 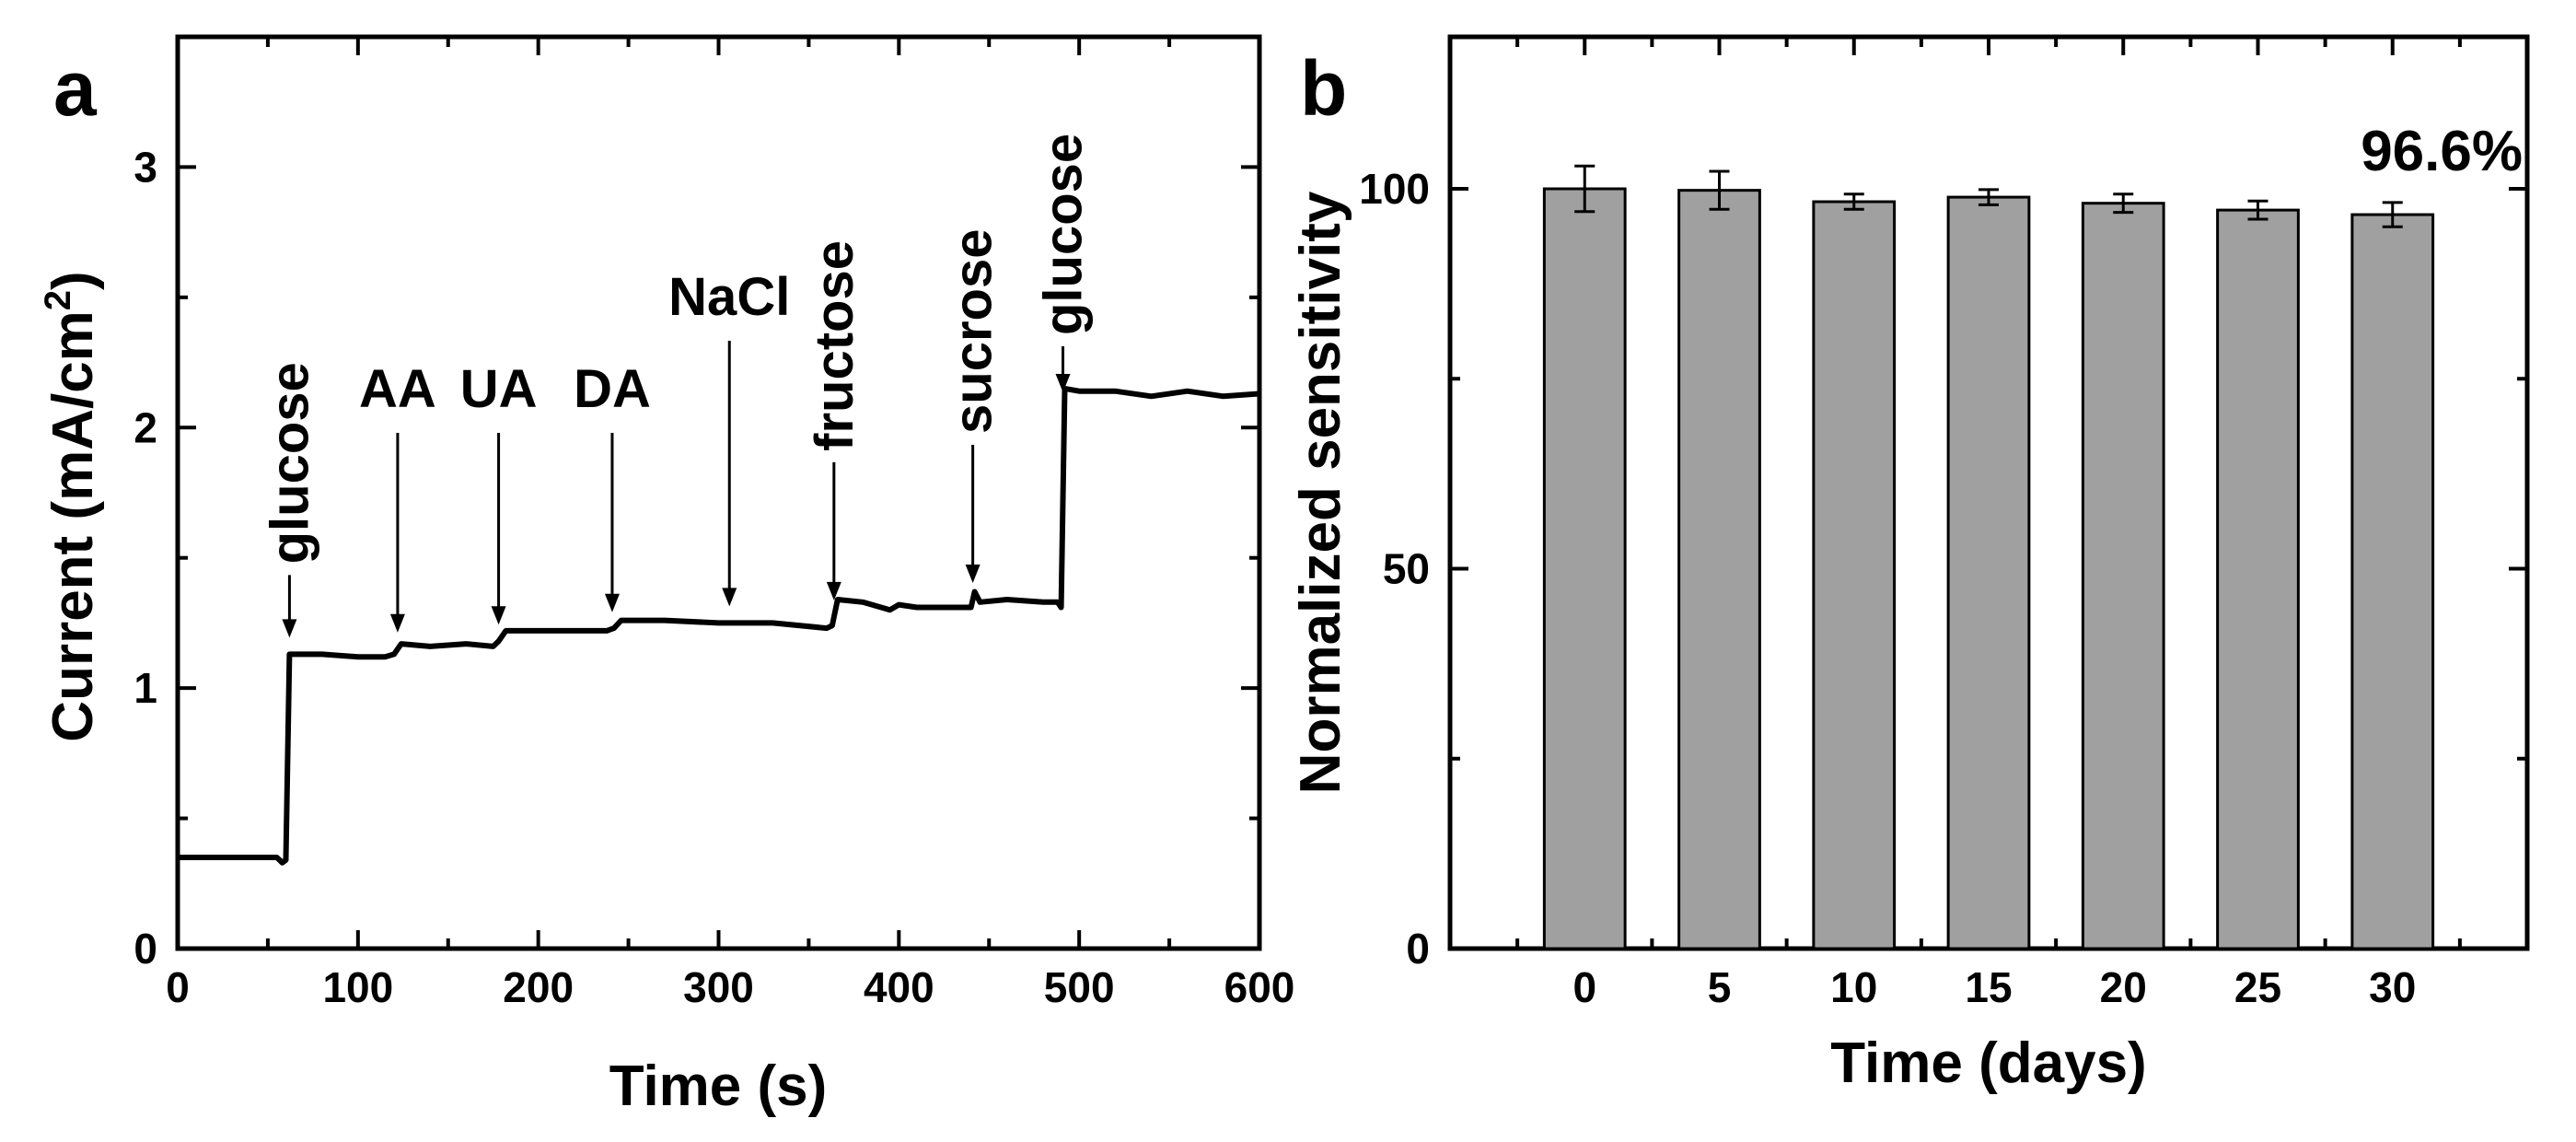 What do you see at coordinates (2392, 987) in the screenshot?
I see `panel-b-x-tick-label: 30` at bounding box center [2392, 987].